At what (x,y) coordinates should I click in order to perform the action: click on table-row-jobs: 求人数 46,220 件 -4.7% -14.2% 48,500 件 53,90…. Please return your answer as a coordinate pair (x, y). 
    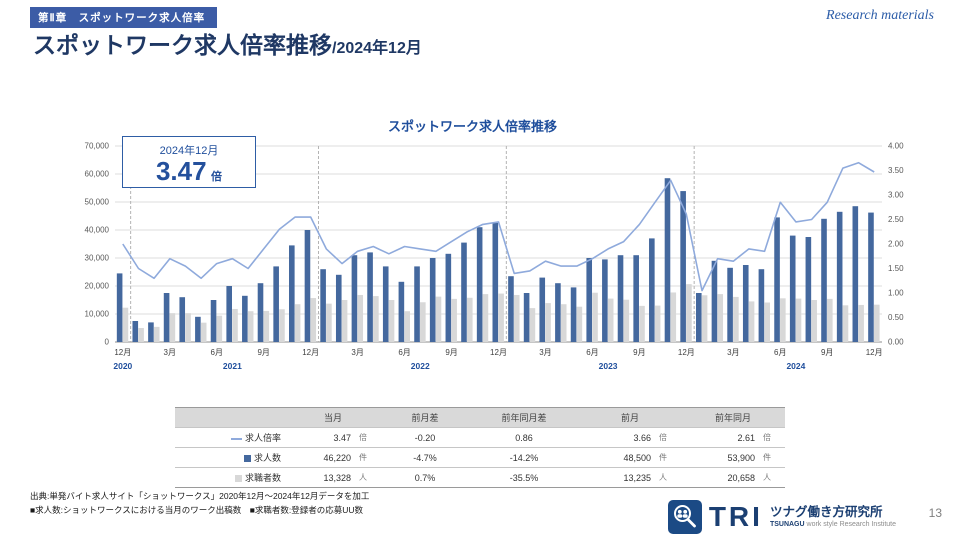
    Looking at the image, I should click on (480, 457).